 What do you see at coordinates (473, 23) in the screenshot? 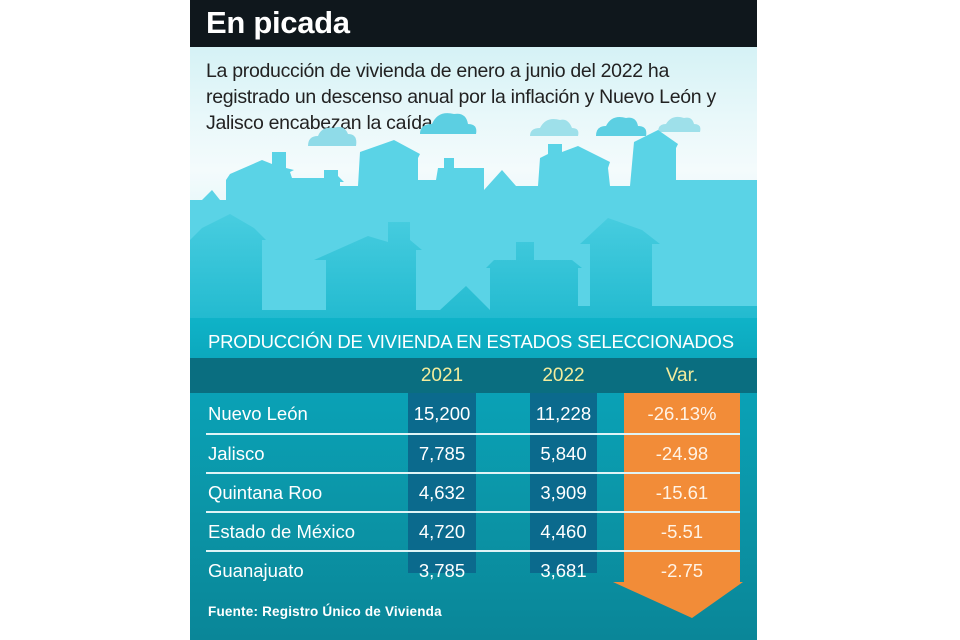
I see `title-bar: En picada` at bounding box center [473, 23].